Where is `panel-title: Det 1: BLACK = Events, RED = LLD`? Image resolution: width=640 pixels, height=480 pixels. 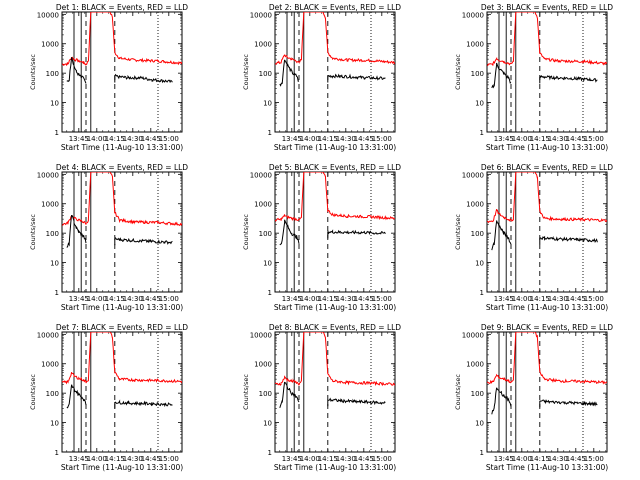 panel-title: Det 1: BLACK = Events, RED = LLD is located at coordinates (122, 7).